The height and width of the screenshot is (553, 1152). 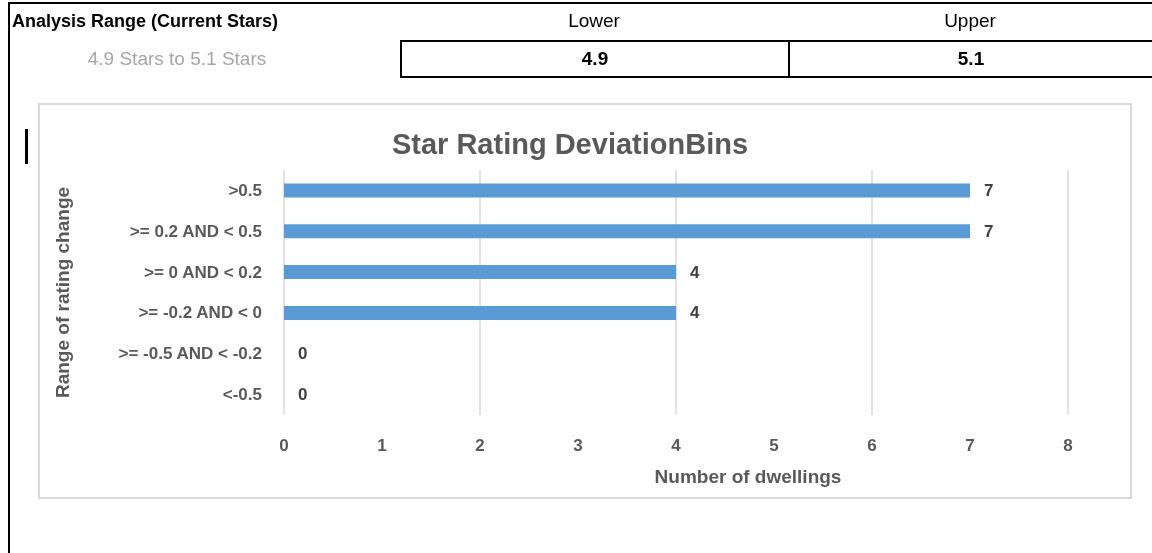 I want to click on y-tick-label: >= 0.2 AND < 0.5, so click(x=195, y=231).